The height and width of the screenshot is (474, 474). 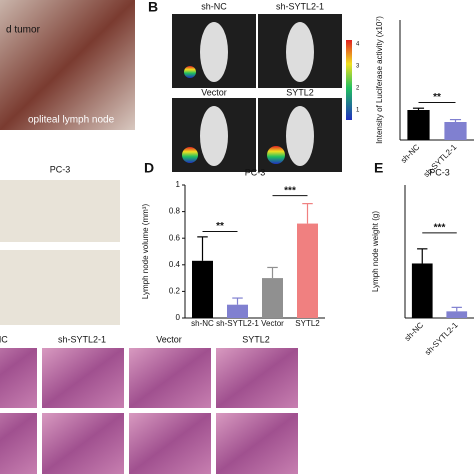 I want to click on image-label: Vector, so click(x=214, y=92).